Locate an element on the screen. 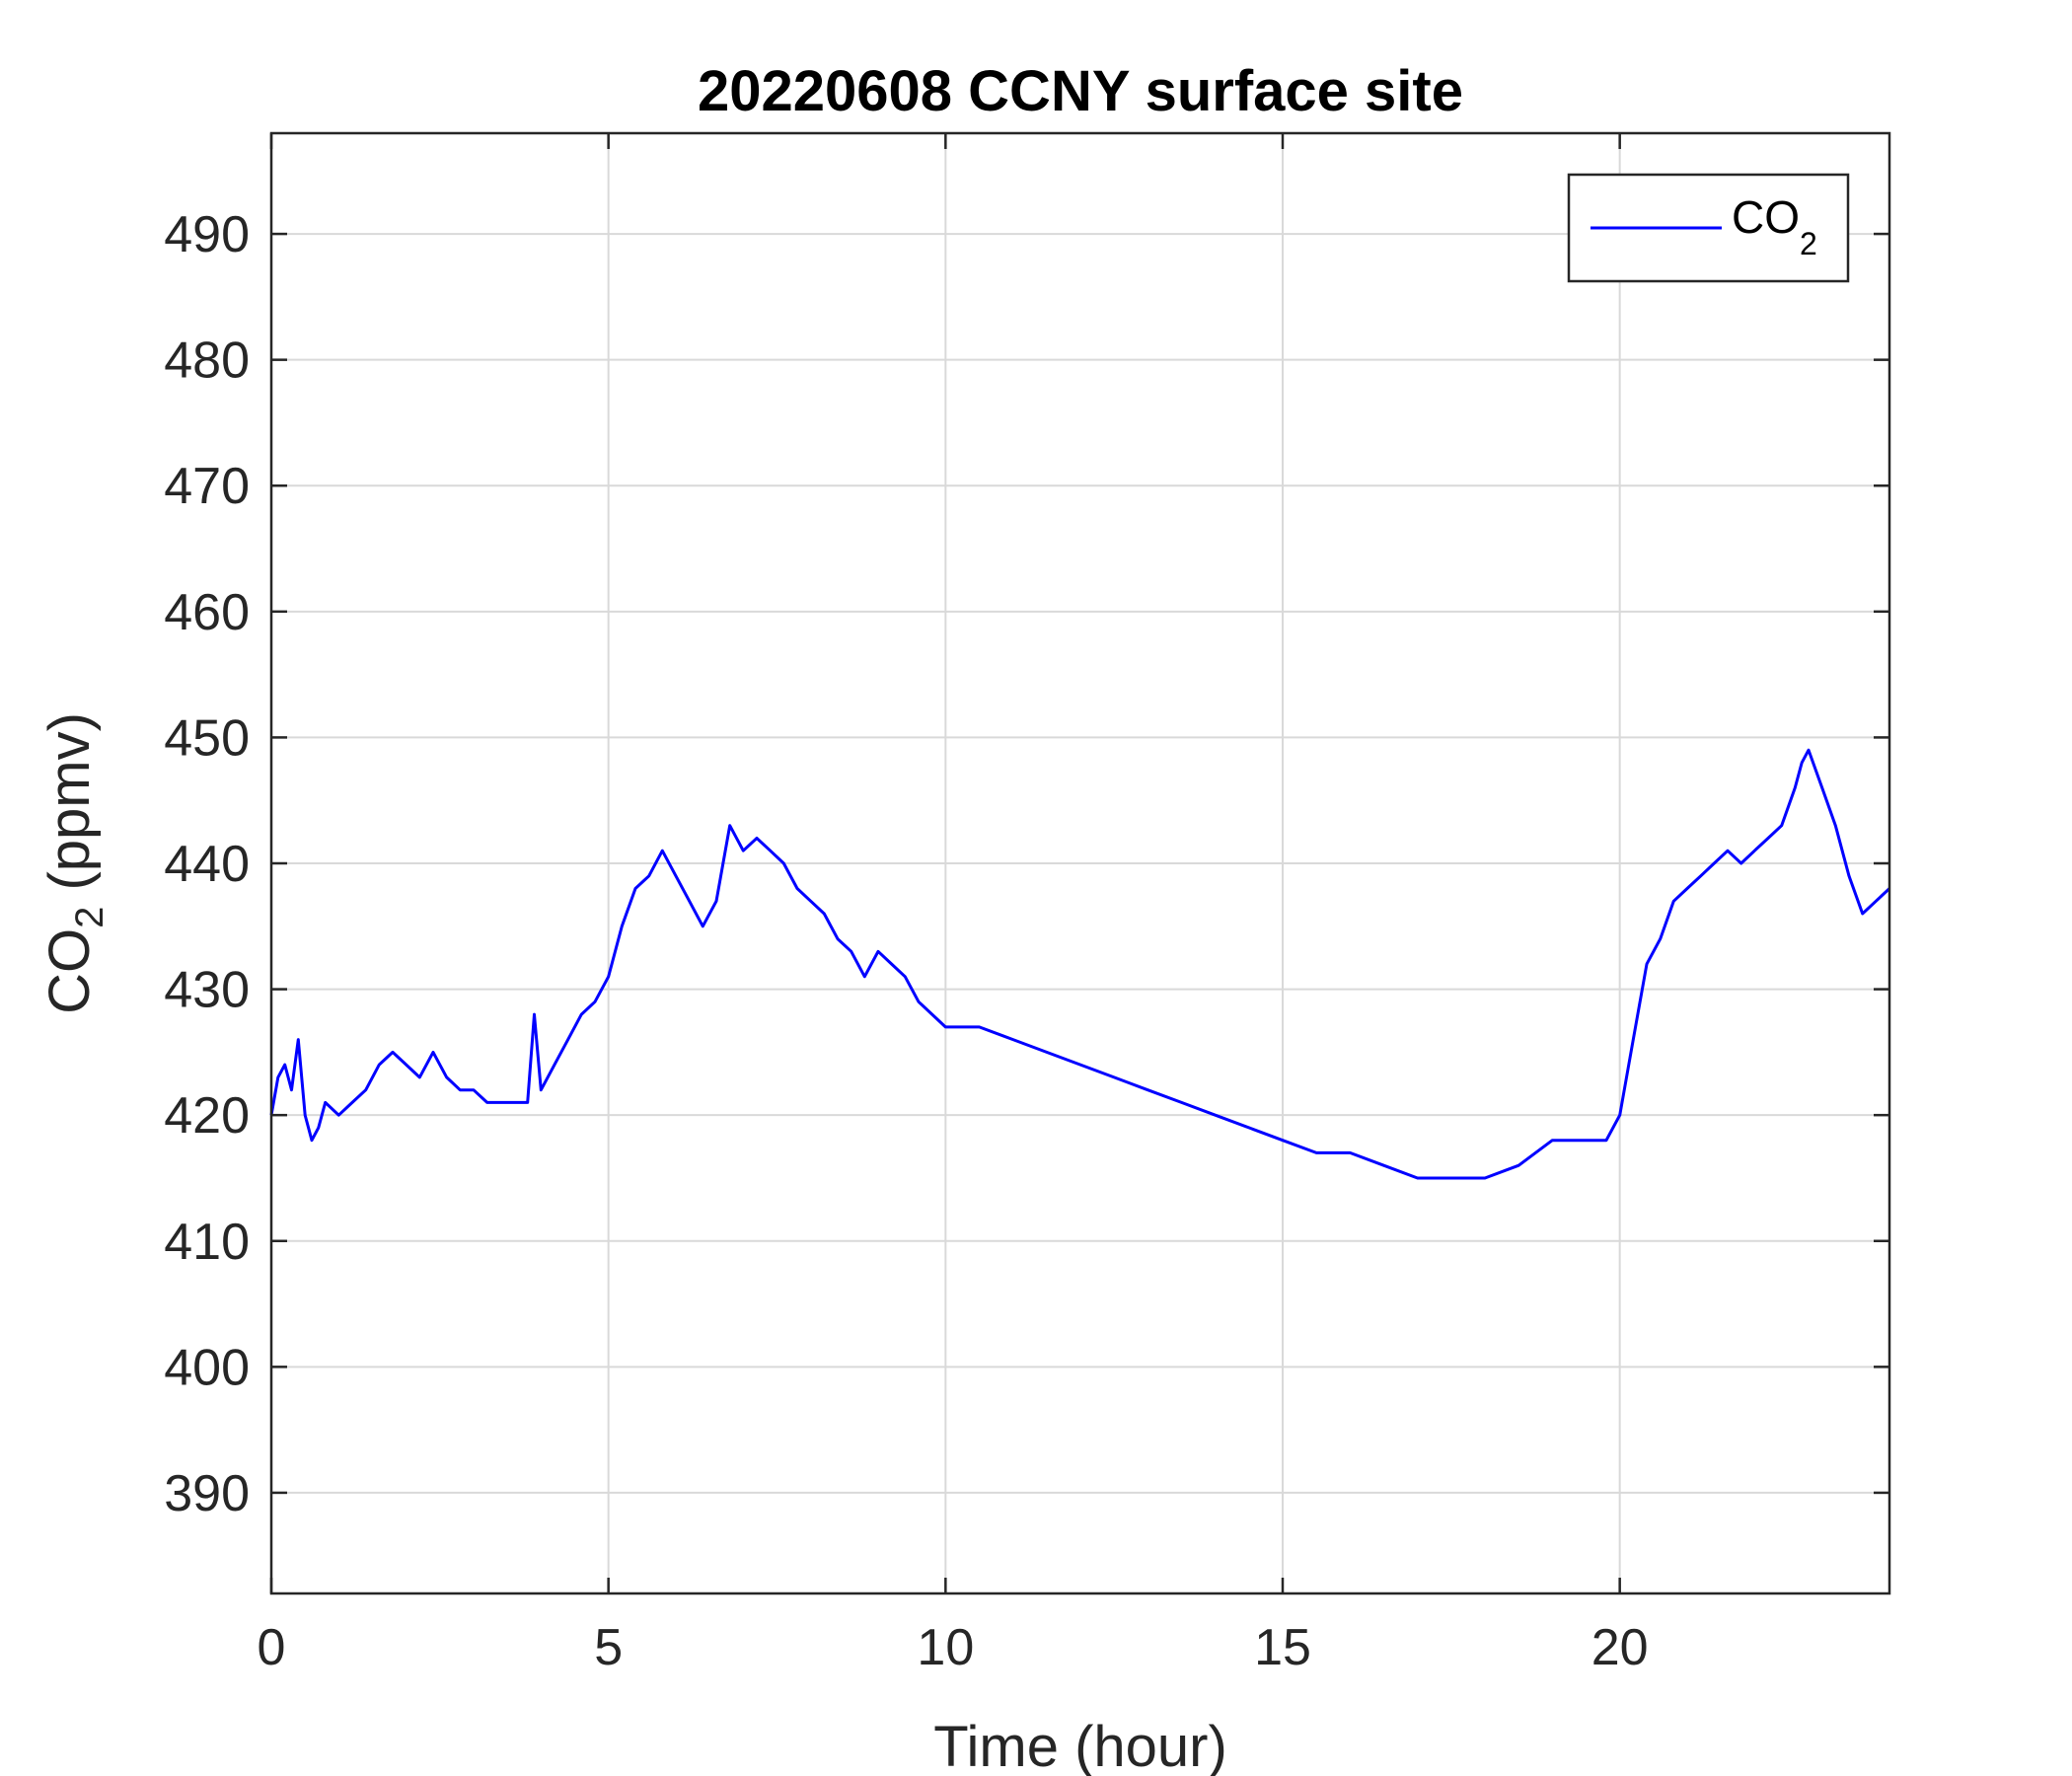  y-axis-label-base: CO is located at coordinates (69, 971).